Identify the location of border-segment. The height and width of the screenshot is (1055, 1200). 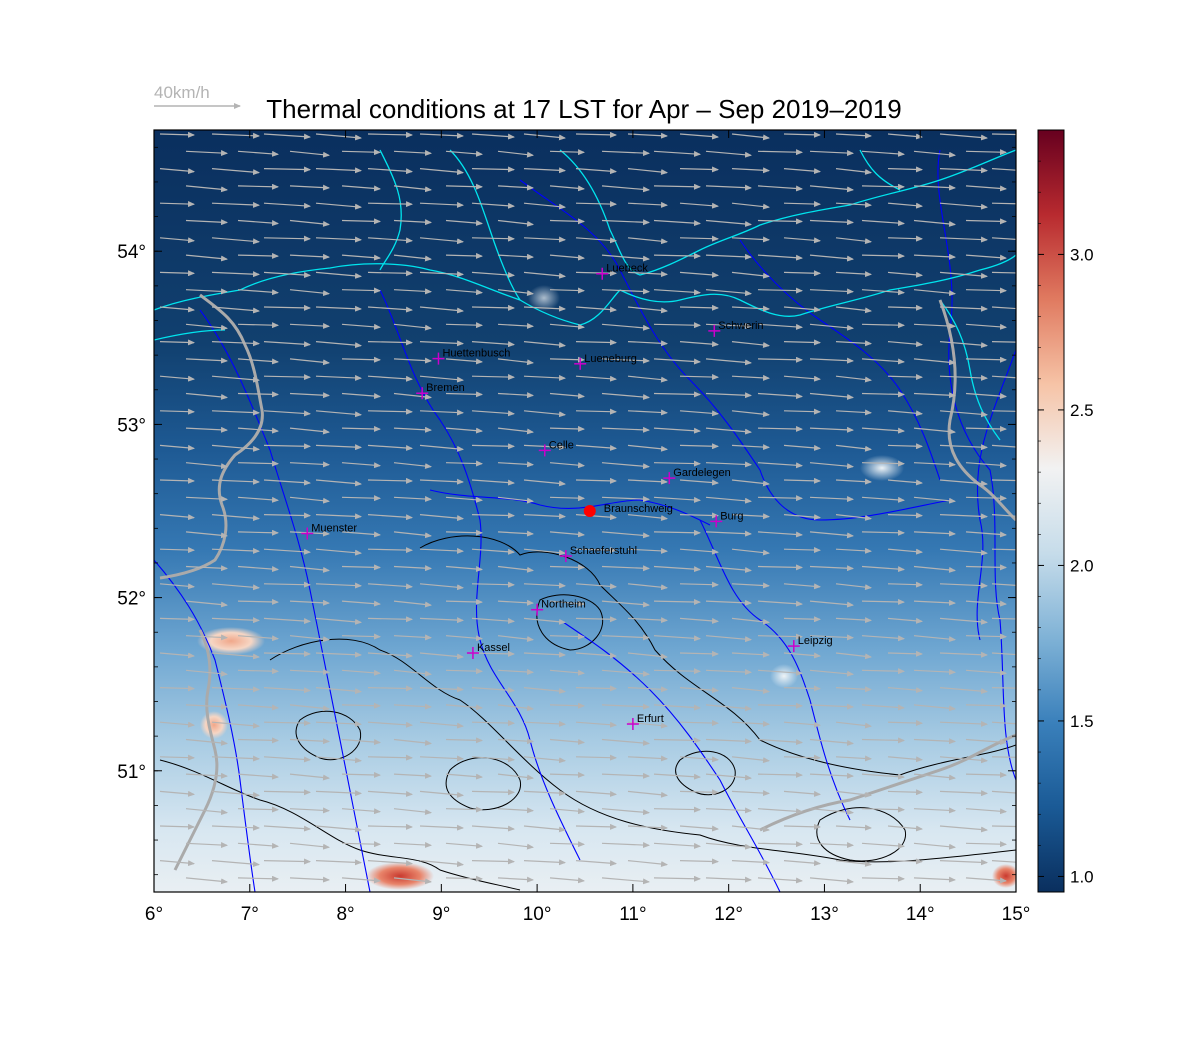
(196, 750).